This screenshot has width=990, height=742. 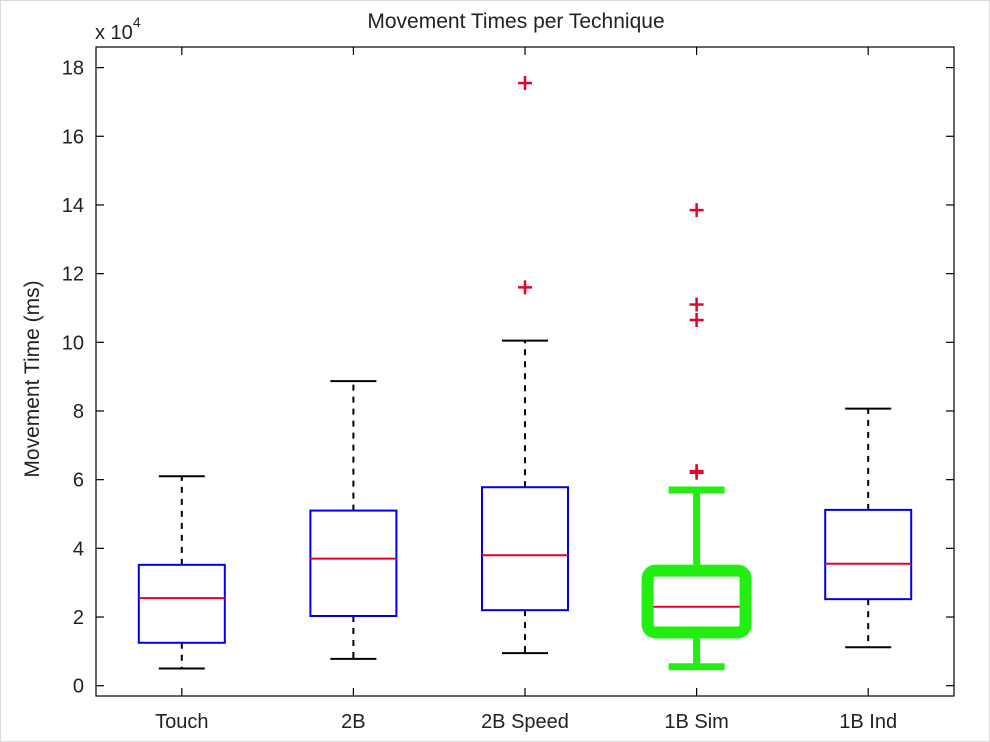 I want to click on x-tick-label: 2B Speed, so click(x=525, y=722).